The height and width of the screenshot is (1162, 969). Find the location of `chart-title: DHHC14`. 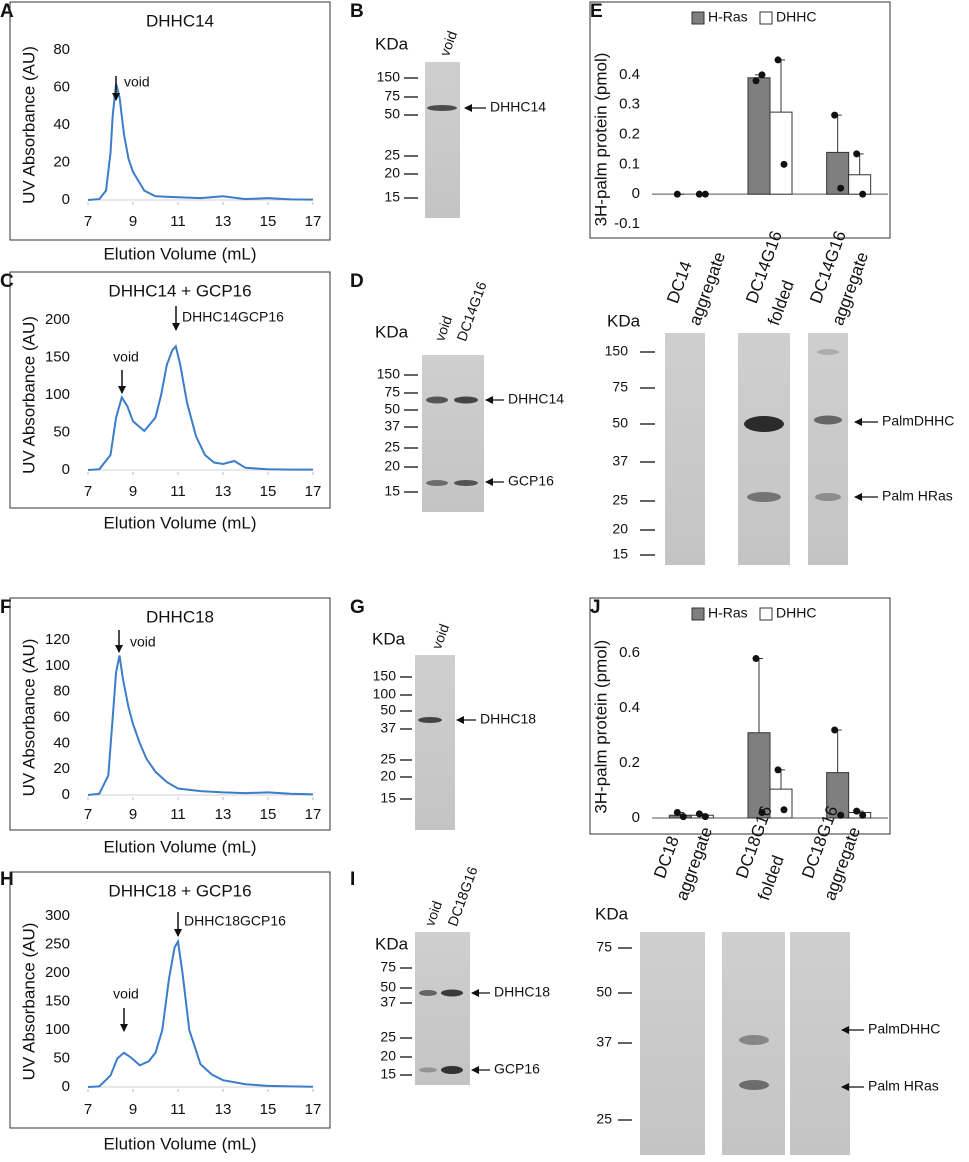

chart-title: DHHC14 is located at coordinates (180, 20).